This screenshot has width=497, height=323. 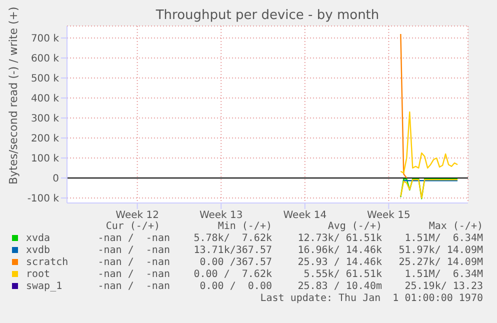 I want to click on legend-label: root, so click(x=38, y=274).